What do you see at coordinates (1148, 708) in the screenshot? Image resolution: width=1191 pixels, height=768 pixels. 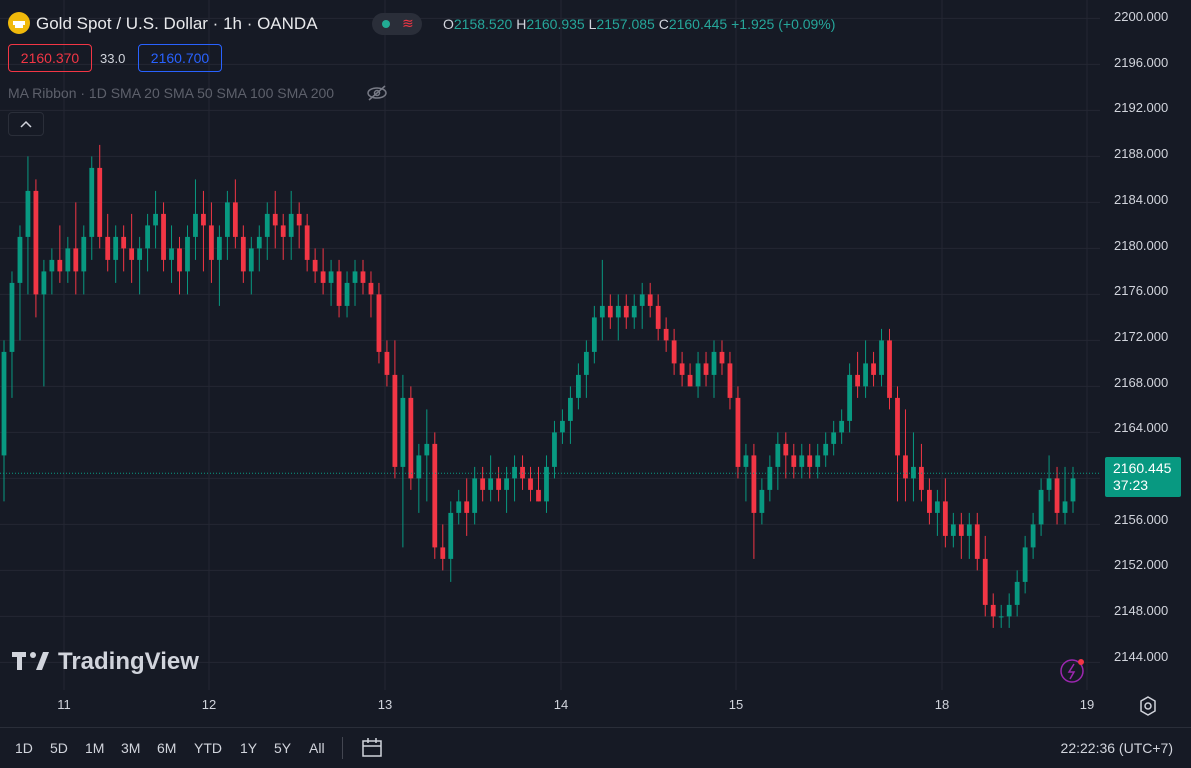 I see `chart-settings-gear-icon` at bounding box center [1148, 708].